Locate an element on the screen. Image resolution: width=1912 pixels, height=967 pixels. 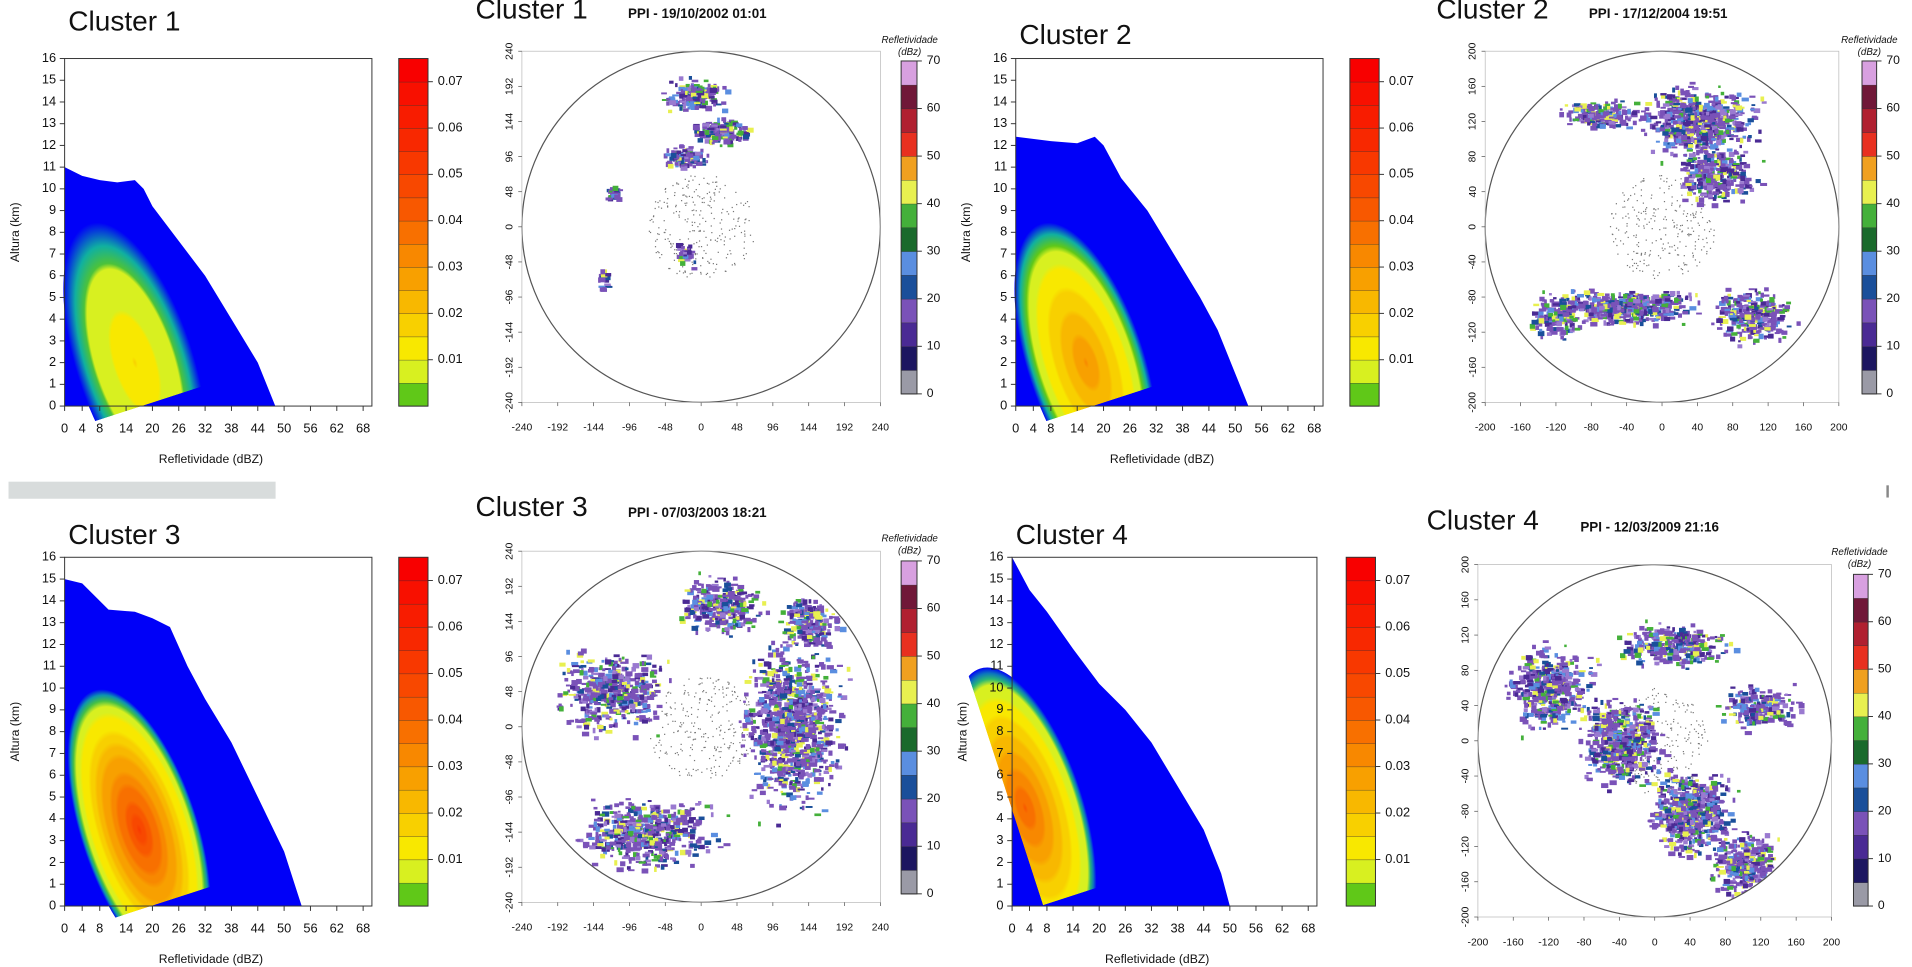
x-tick-label: -160 is located at coordinates (1520, 428).